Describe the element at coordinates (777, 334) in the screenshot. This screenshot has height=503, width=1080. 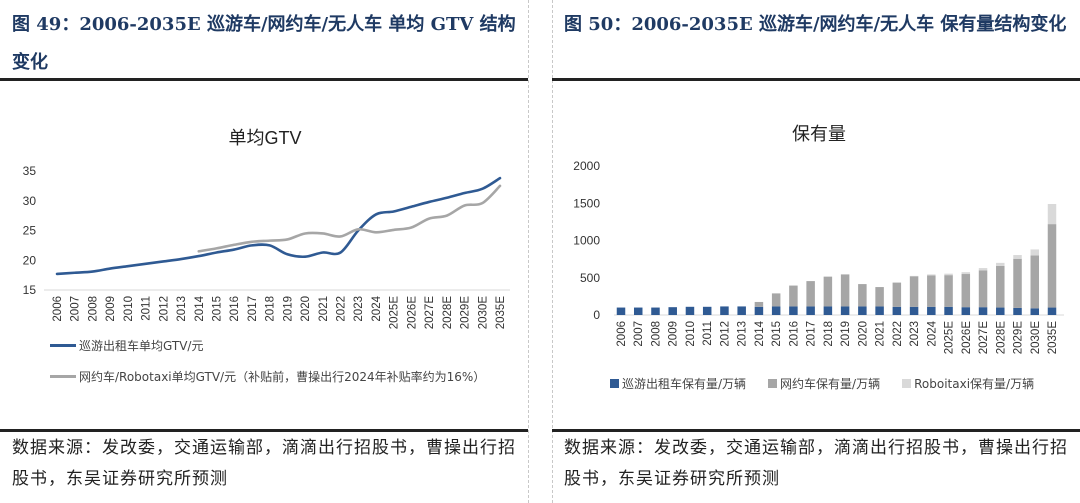
I see `x-tick-label: 2015` at that location.